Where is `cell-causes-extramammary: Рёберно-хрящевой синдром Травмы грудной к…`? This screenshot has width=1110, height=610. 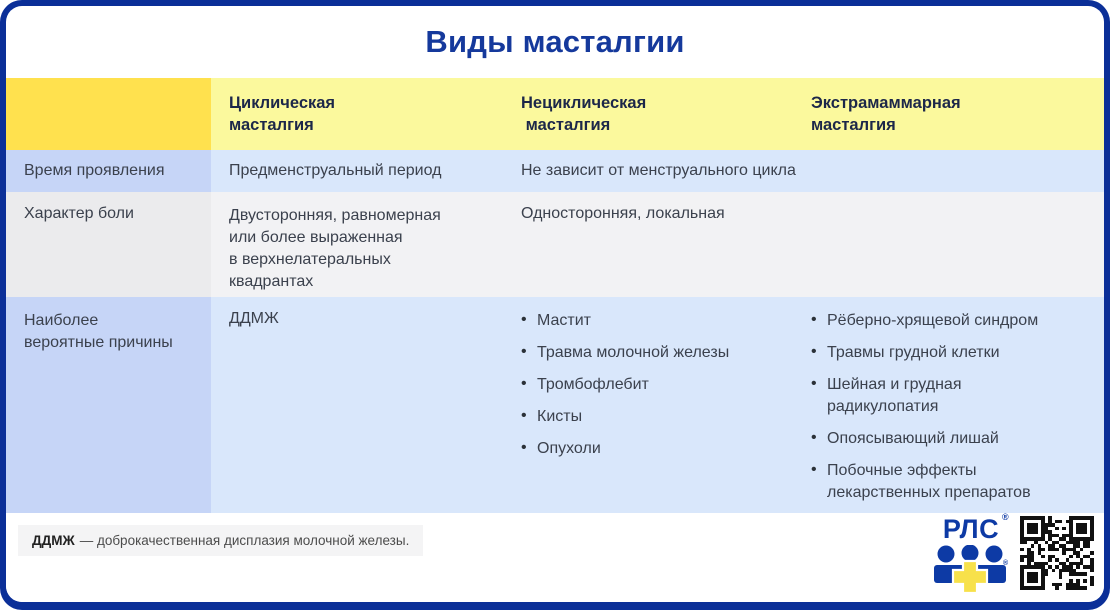 cell-causes-extramammary: Рёберно-хрящевой синдром Травмы грудной к… is located at coordinates (948, 405).